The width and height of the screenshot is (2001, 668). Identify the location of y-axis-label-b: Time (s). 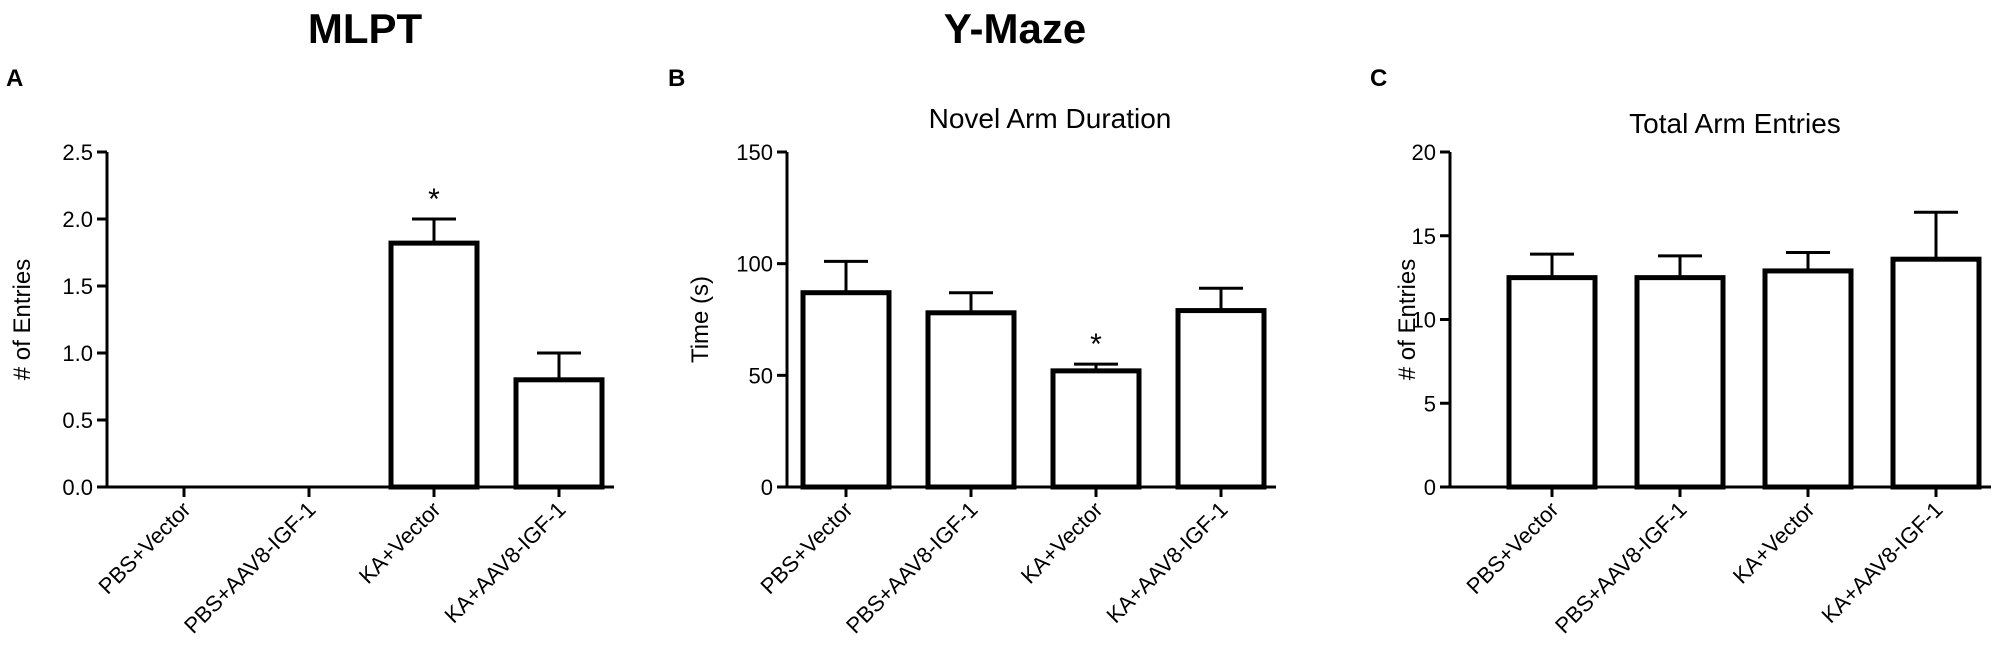
(700, 319).